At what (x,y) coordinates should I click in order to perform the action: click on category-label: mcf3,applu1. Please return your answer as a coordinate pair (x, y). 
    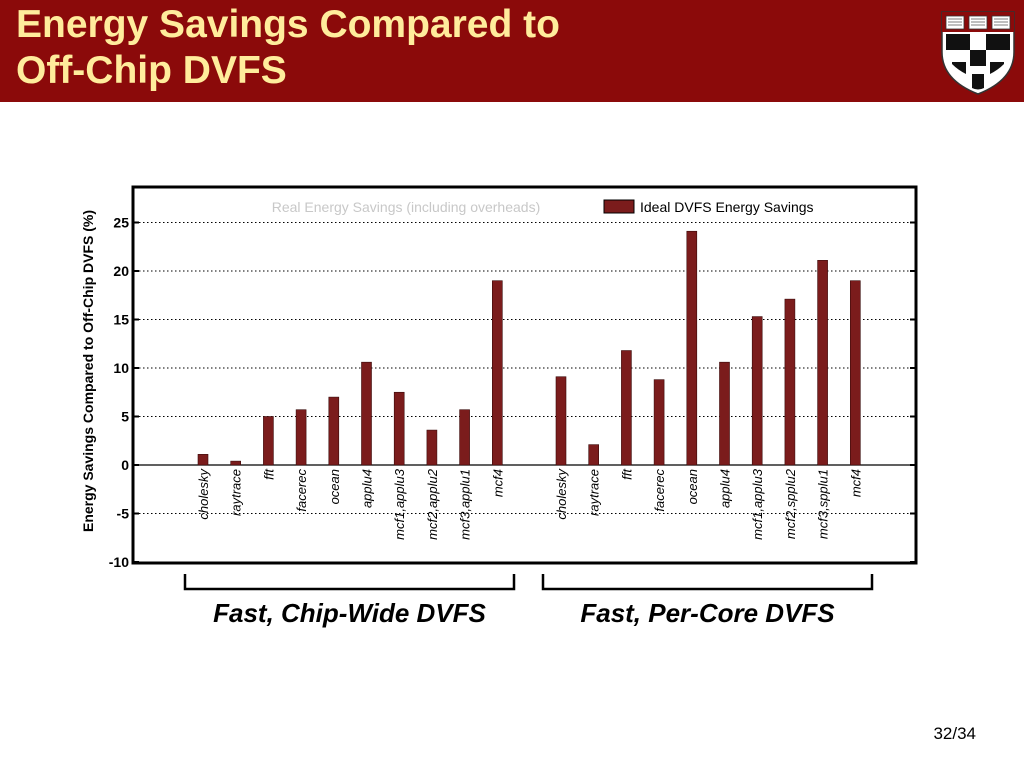
    Looking at the image, I should click on (465, 504).